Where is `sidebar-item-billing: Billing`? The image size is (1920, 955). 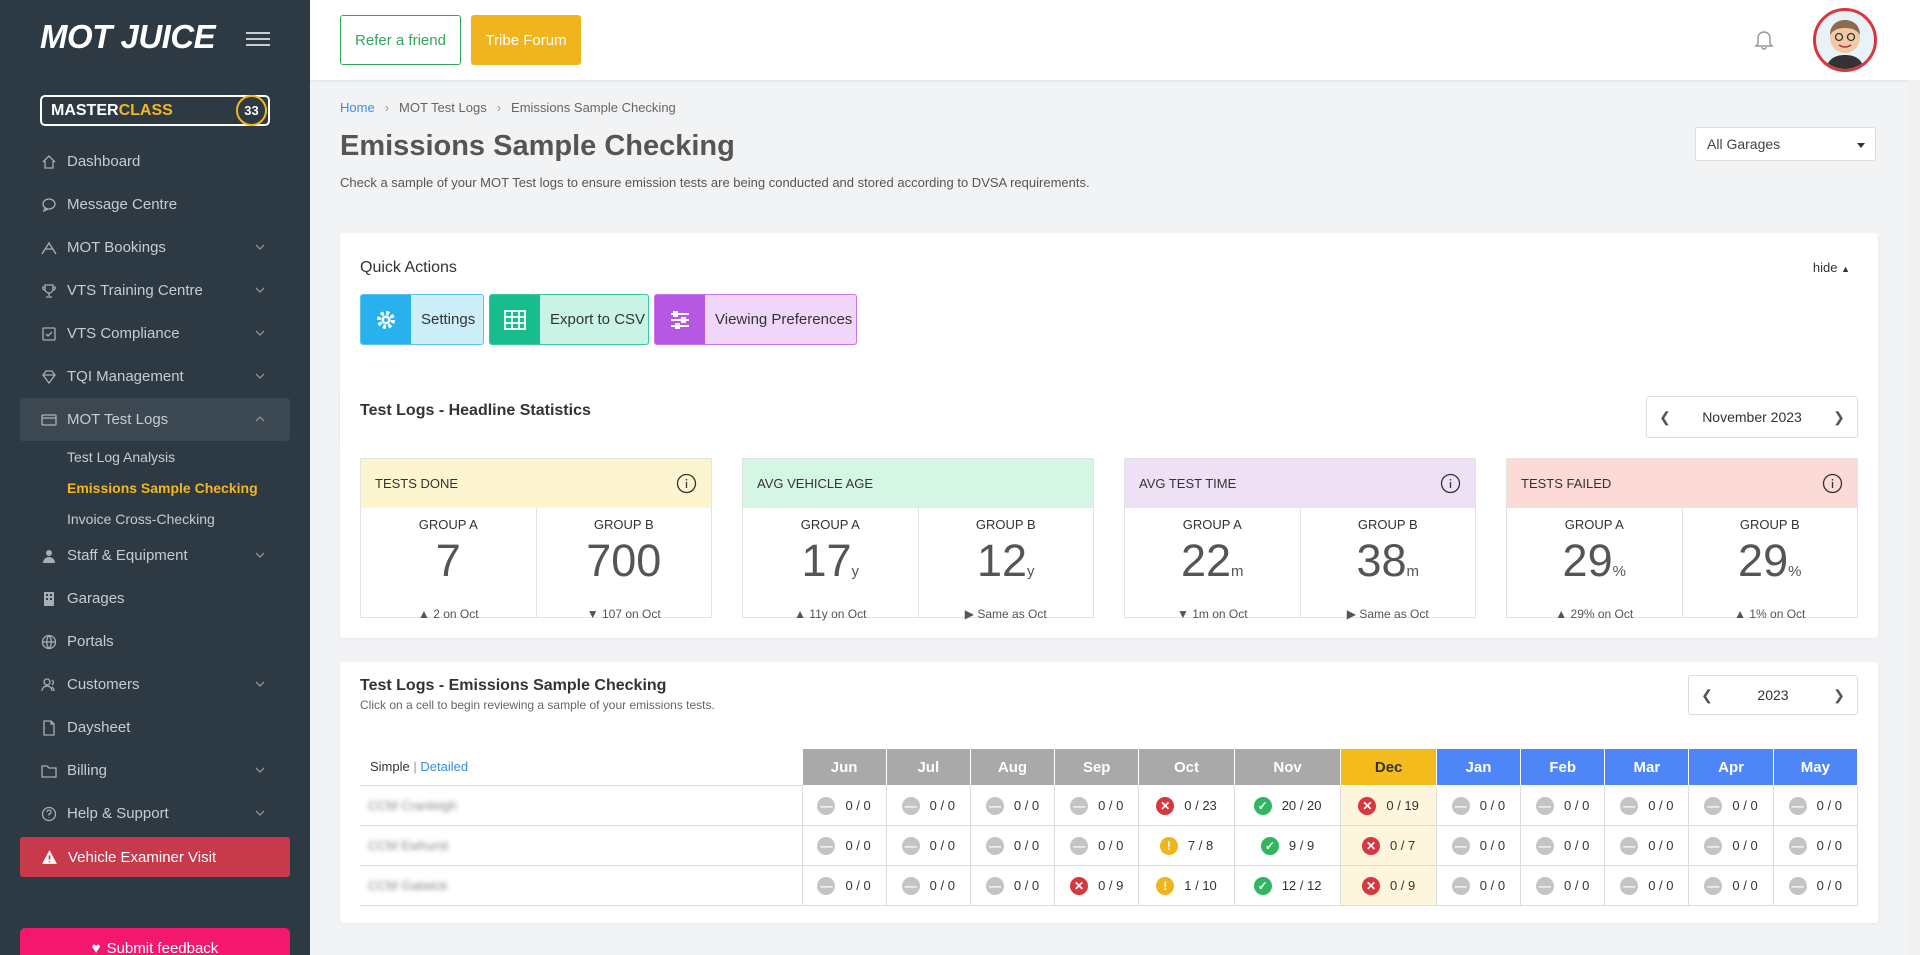
sidebar-item-billing: Billing is located at coordinates (155, 770).